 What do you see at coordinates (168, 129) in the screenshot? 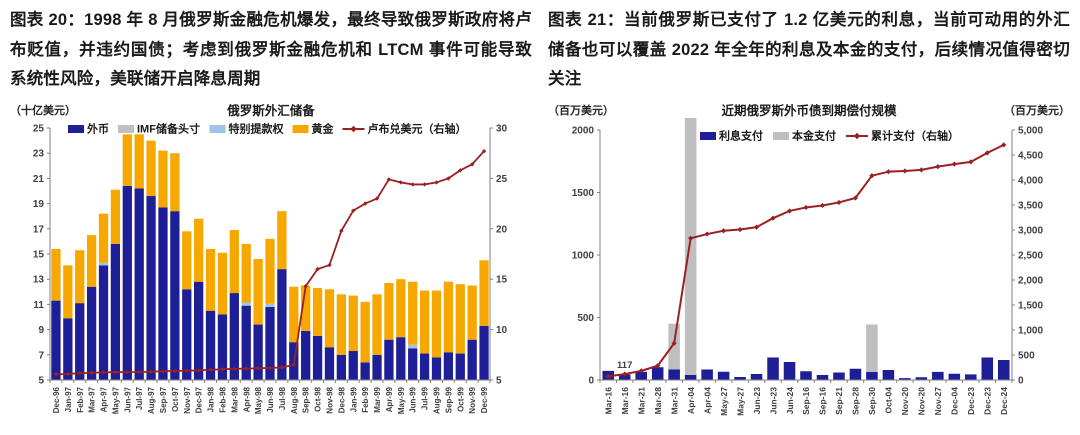
I see `svg-text: IMF储备头寸` at bounding box center [168, 129].